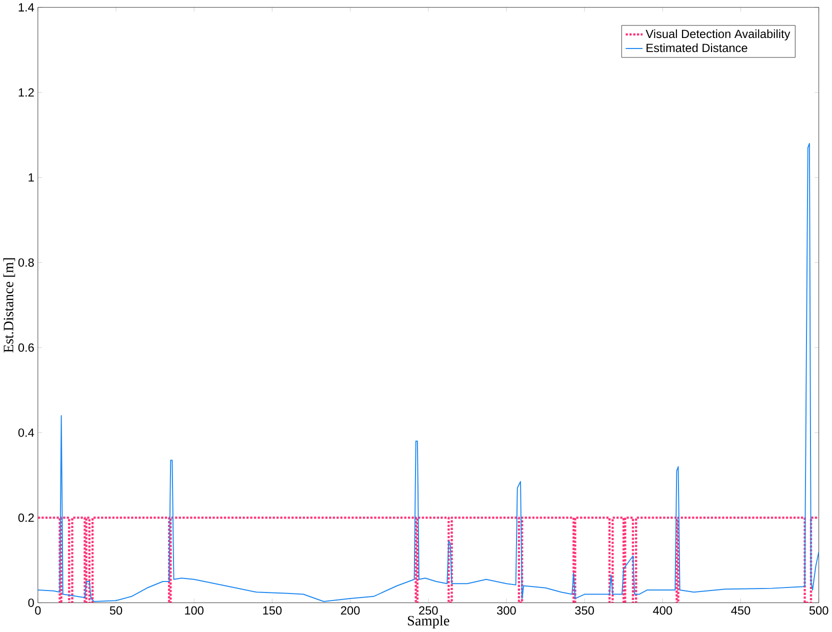 The height and width of the screenshot is (632, 832). Describe the element at coordinates (26, 262) in the screenshot. I see `y-tick-label: 0.8` at that location.